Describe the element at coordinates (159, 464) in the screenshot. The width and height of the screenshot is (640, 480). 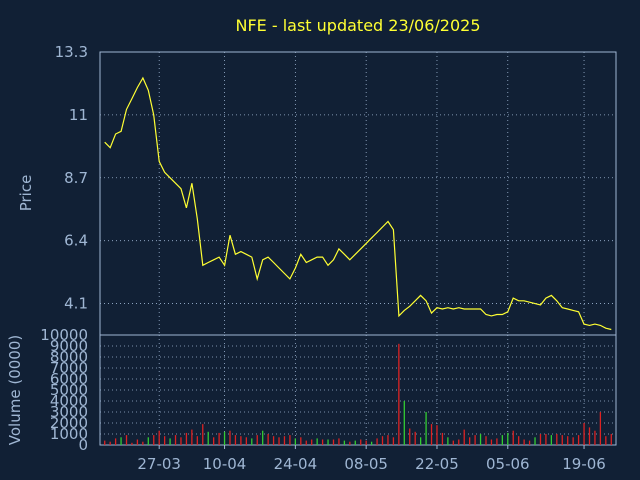
I see `x-tick-label: 27-03` at that location.